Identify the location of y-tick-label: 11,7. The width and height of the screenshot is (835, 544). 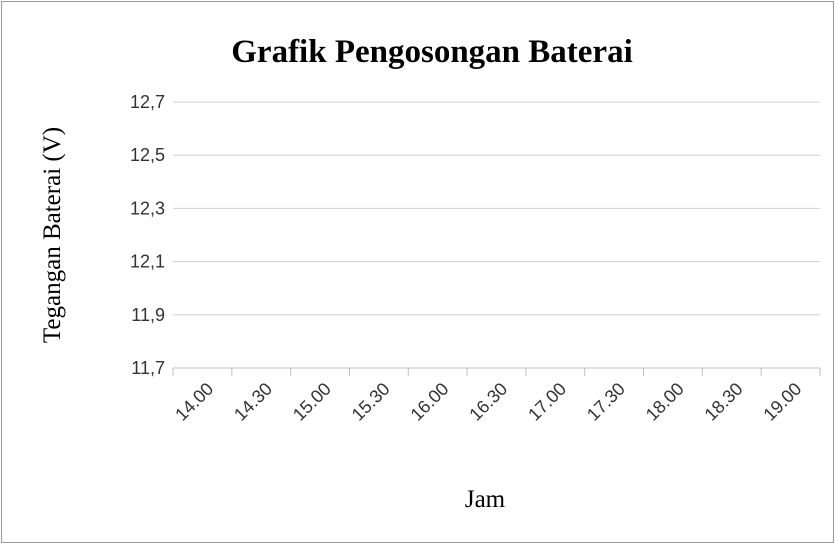
(148, 368).